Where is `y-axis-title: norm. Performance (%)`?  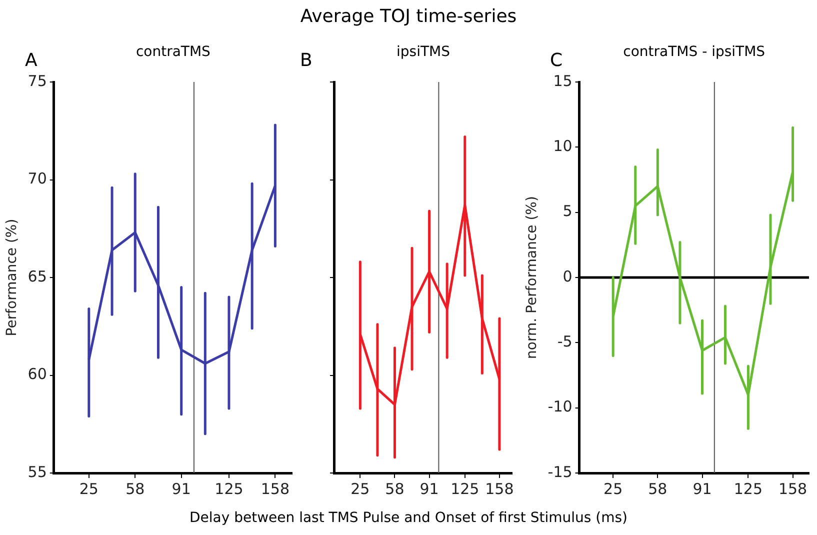 y-axis-title: norm. Performance (%) is located at coordinates (532, 277).